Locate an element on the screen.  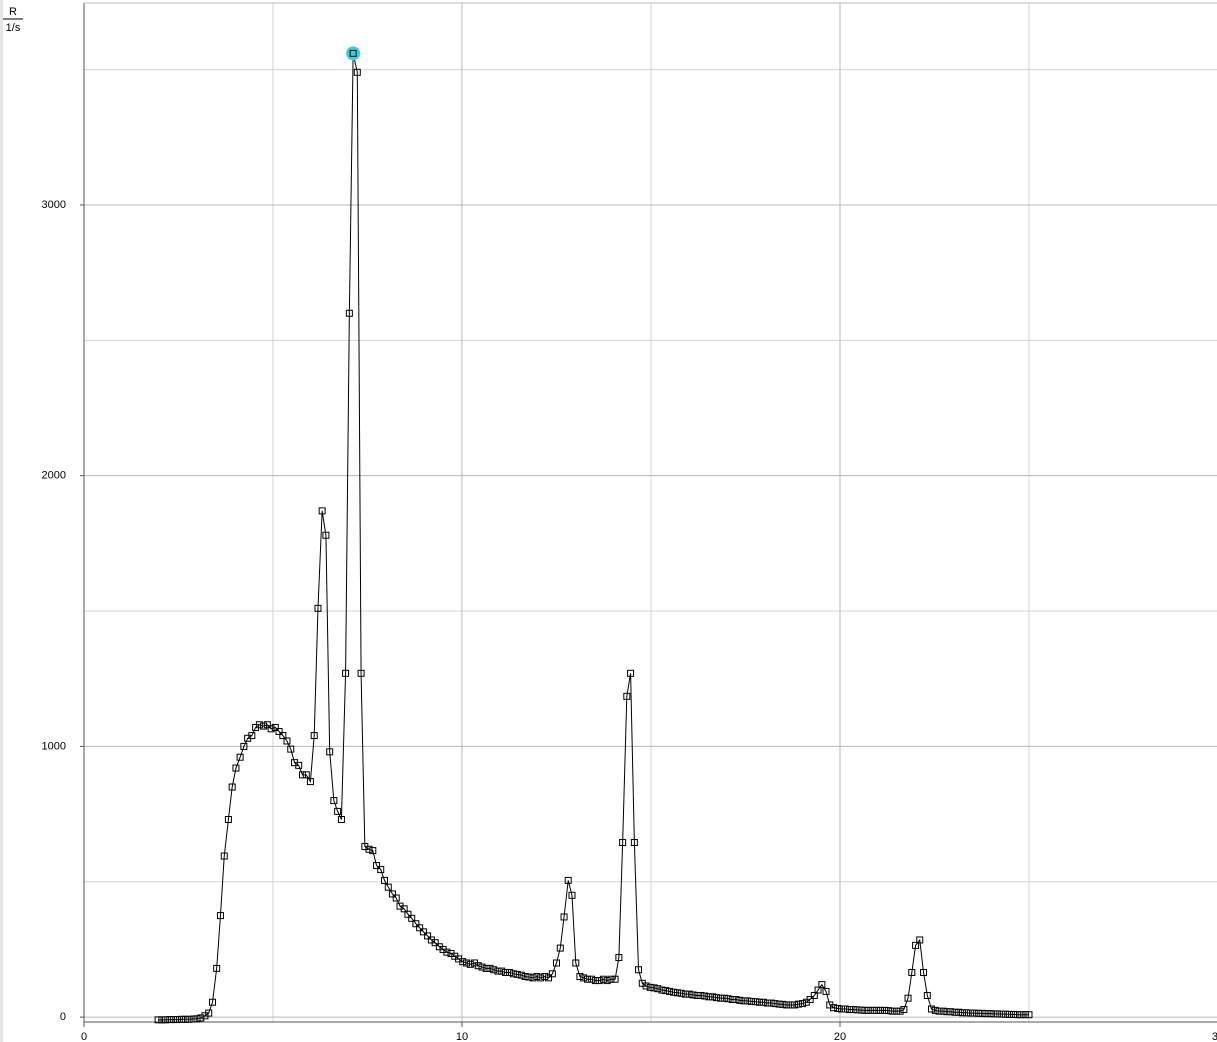
x-tick-label: 0 is located at coordinates (84, 1036).